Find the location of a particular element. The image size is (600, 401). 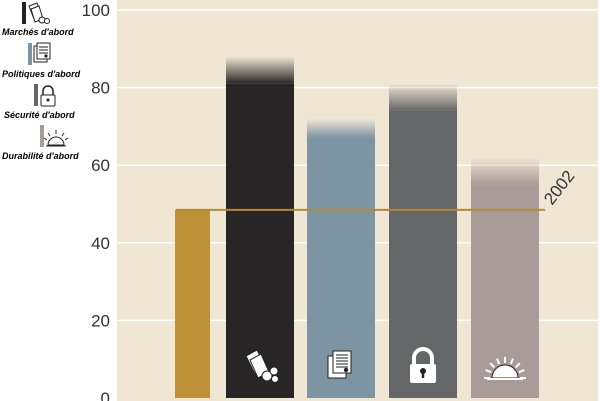

legend-padlock-icon is located at coordinates (45, 95).